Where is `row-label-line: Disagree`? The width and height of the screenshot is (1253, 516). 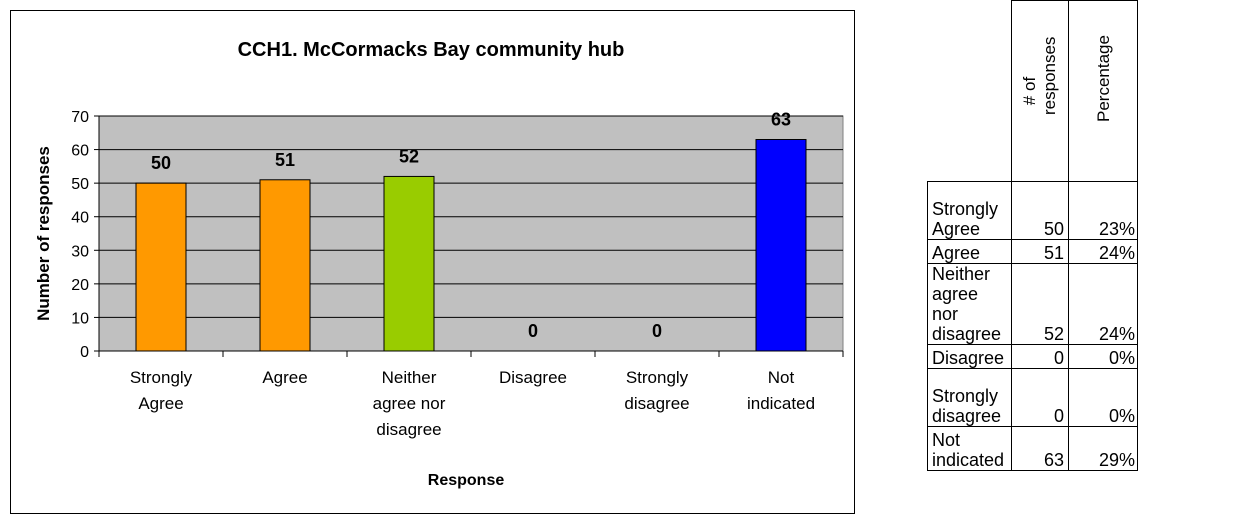
row-label-line: Disagree is located at coordinates (968, 358).